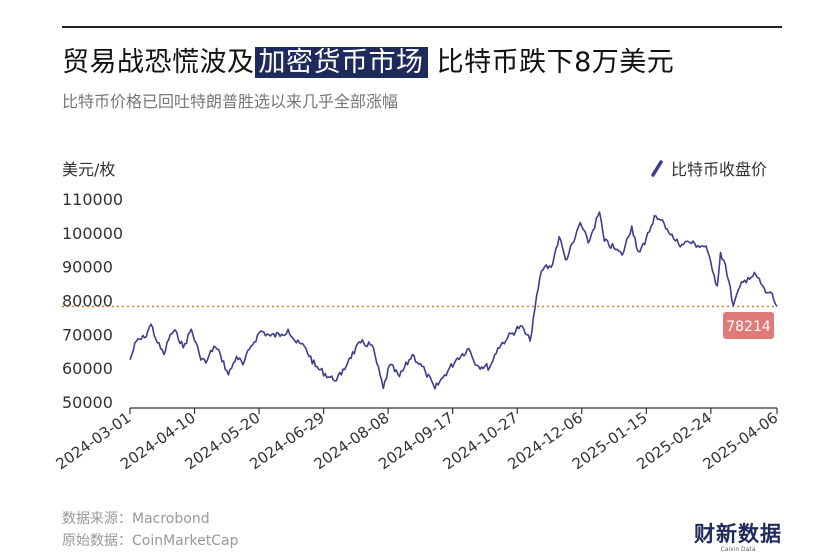 The height and width of the screenshot is (560, 840). What do you see at coordinates (341, 62) in the screenshot?
I see `title-highlight: 加密货币市场` at bounding box center [341, 62].